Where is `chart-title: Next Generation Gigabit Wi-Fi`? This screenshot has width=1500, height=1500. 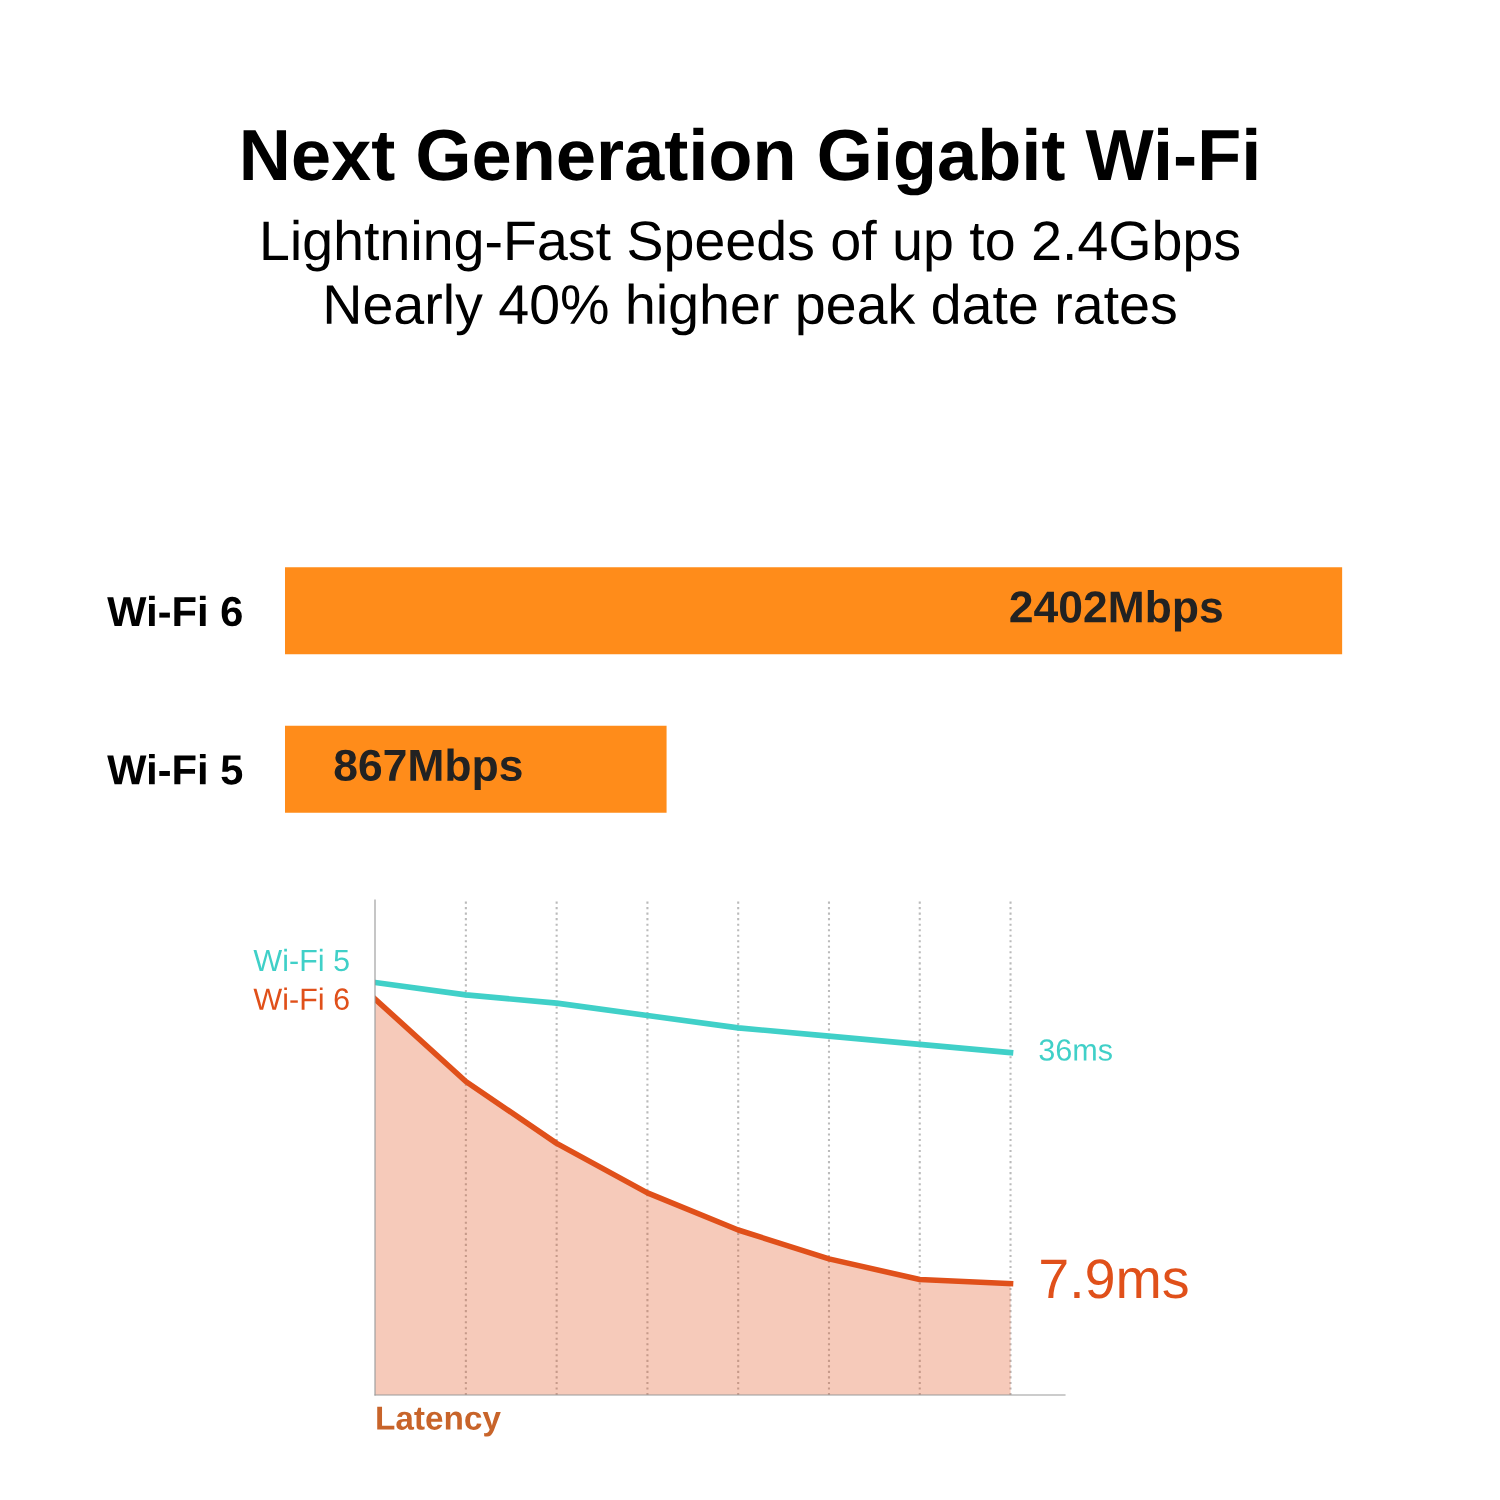 chart-title: Next Generation Gigabit Wi-Fi is located at coordinates (750, 161).